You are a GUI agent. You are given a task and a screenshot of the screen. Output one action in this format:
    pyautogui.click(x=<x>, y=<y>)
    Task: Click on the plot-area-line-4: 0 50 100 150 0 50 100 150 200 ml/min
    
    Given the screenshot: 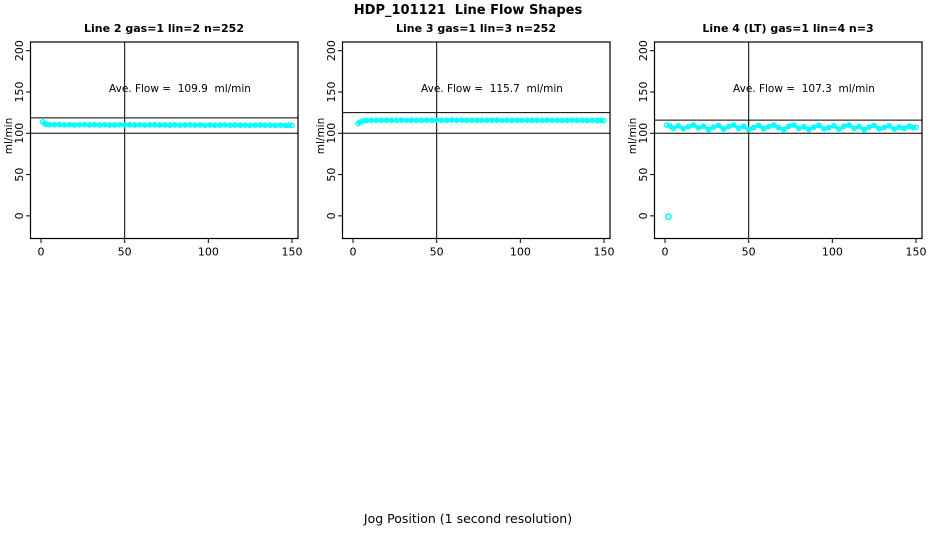 What is the action you would take?
    pyautogui.click(x=776, y=149)
    